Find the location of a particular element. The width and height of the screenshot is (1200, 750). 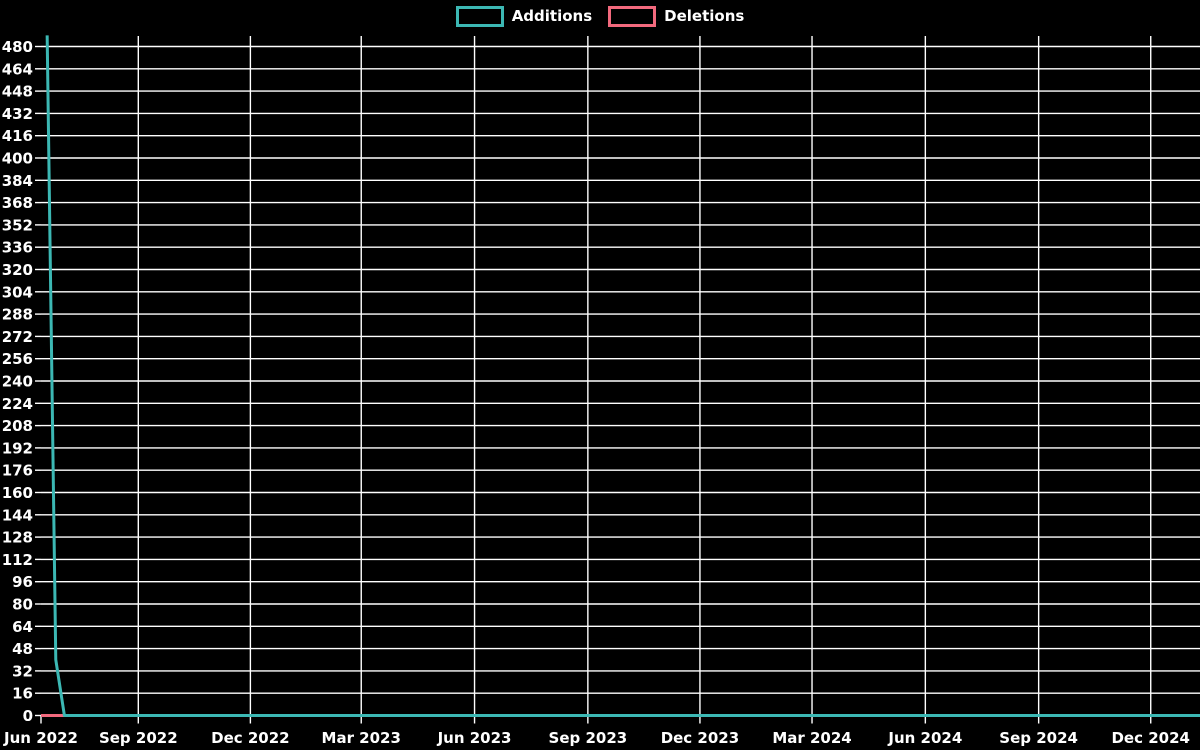

legend-item-deletions: Deletions is located at coordinates (676, 16).